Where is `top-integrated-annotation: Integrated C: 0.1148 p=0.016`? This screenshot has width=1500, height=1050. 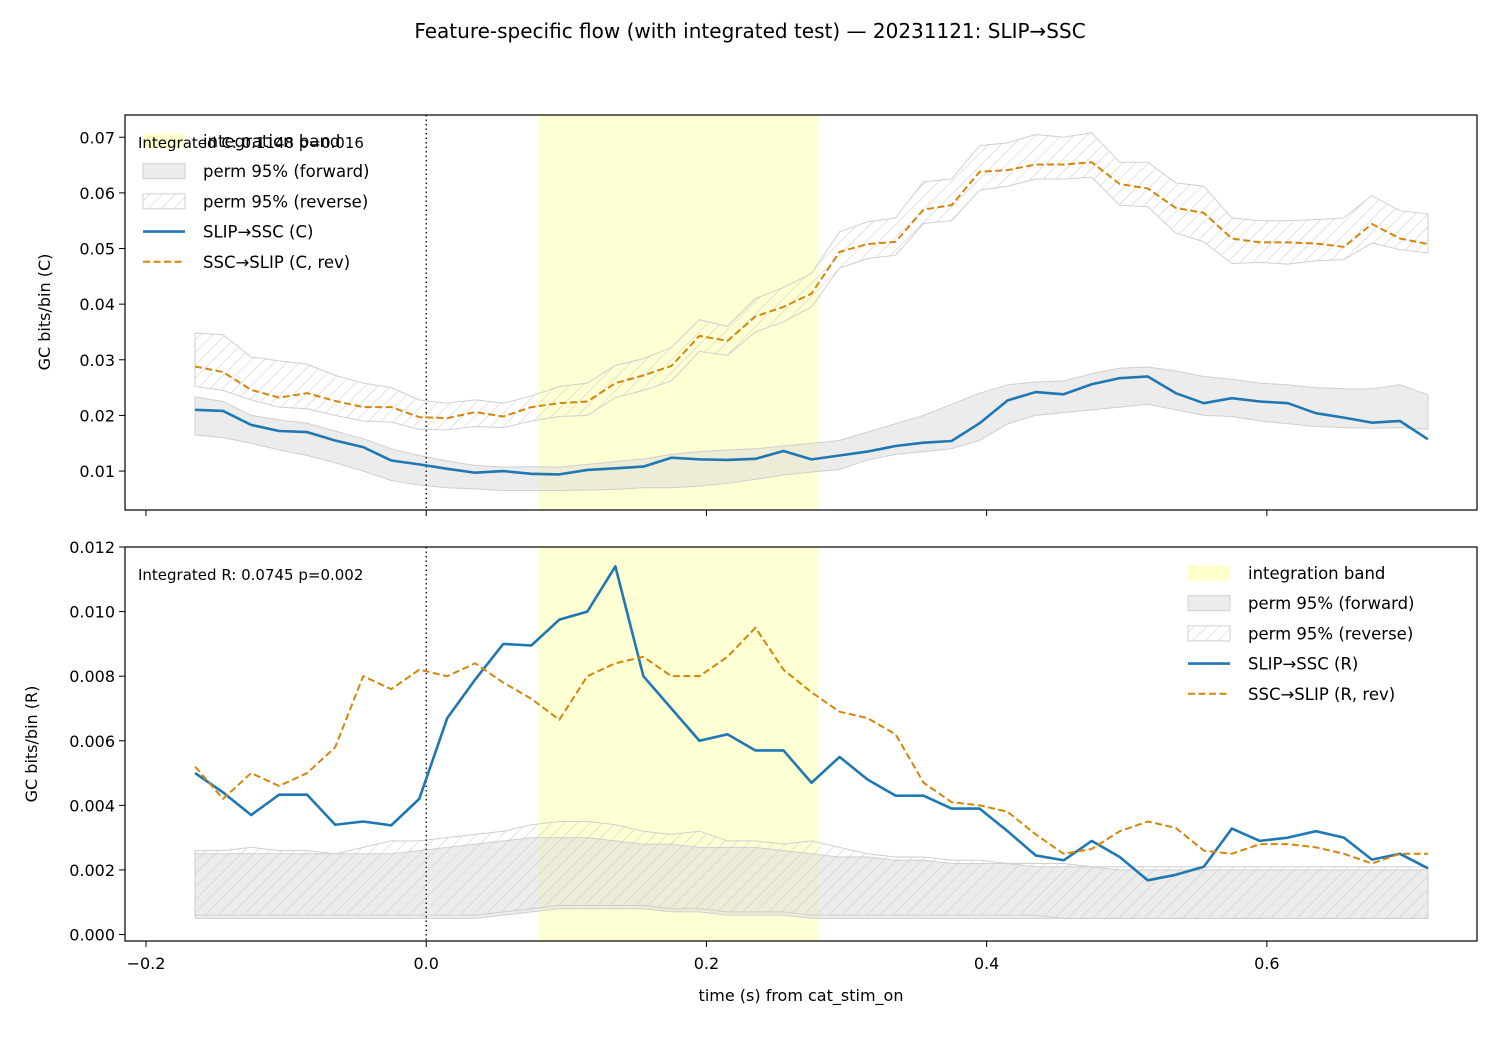 top-integrated-annotation: Integrated C: 0.1148 p=0.016 is located at coordinates (251, 143).